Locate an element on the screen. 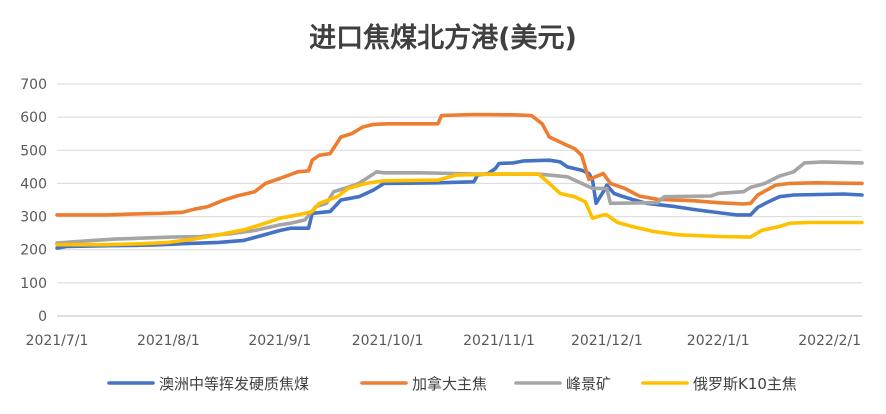  legend-label: 俄罗斯K10主焦 is located at coordinates (745, 384).